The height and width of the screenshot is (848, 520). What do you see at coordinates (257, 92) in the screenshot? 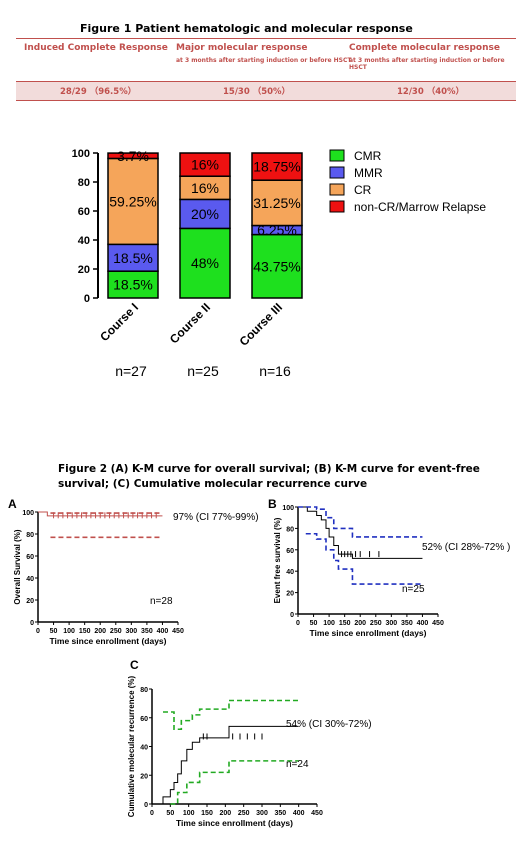
I see `value-major-molecular: 15/30 （50%）` at bounding box center [257, 92].